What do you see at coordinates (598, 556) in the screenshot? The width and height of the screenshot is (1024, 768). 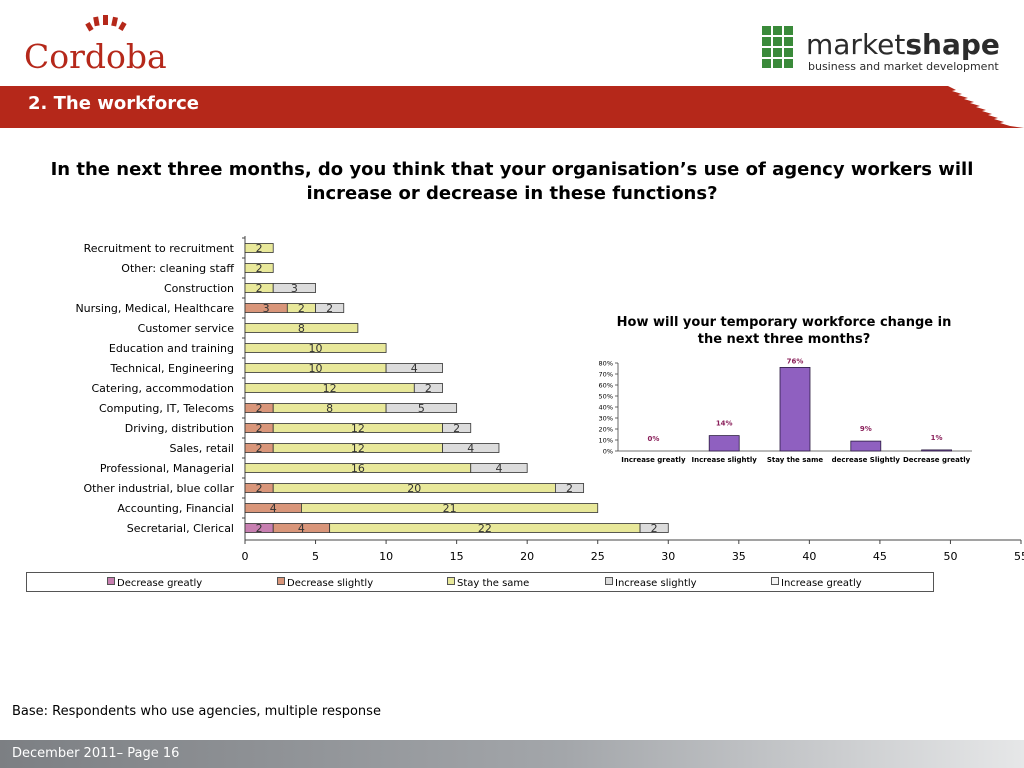 I see `x-tick-label: 25` at bounding box center [598, 556].